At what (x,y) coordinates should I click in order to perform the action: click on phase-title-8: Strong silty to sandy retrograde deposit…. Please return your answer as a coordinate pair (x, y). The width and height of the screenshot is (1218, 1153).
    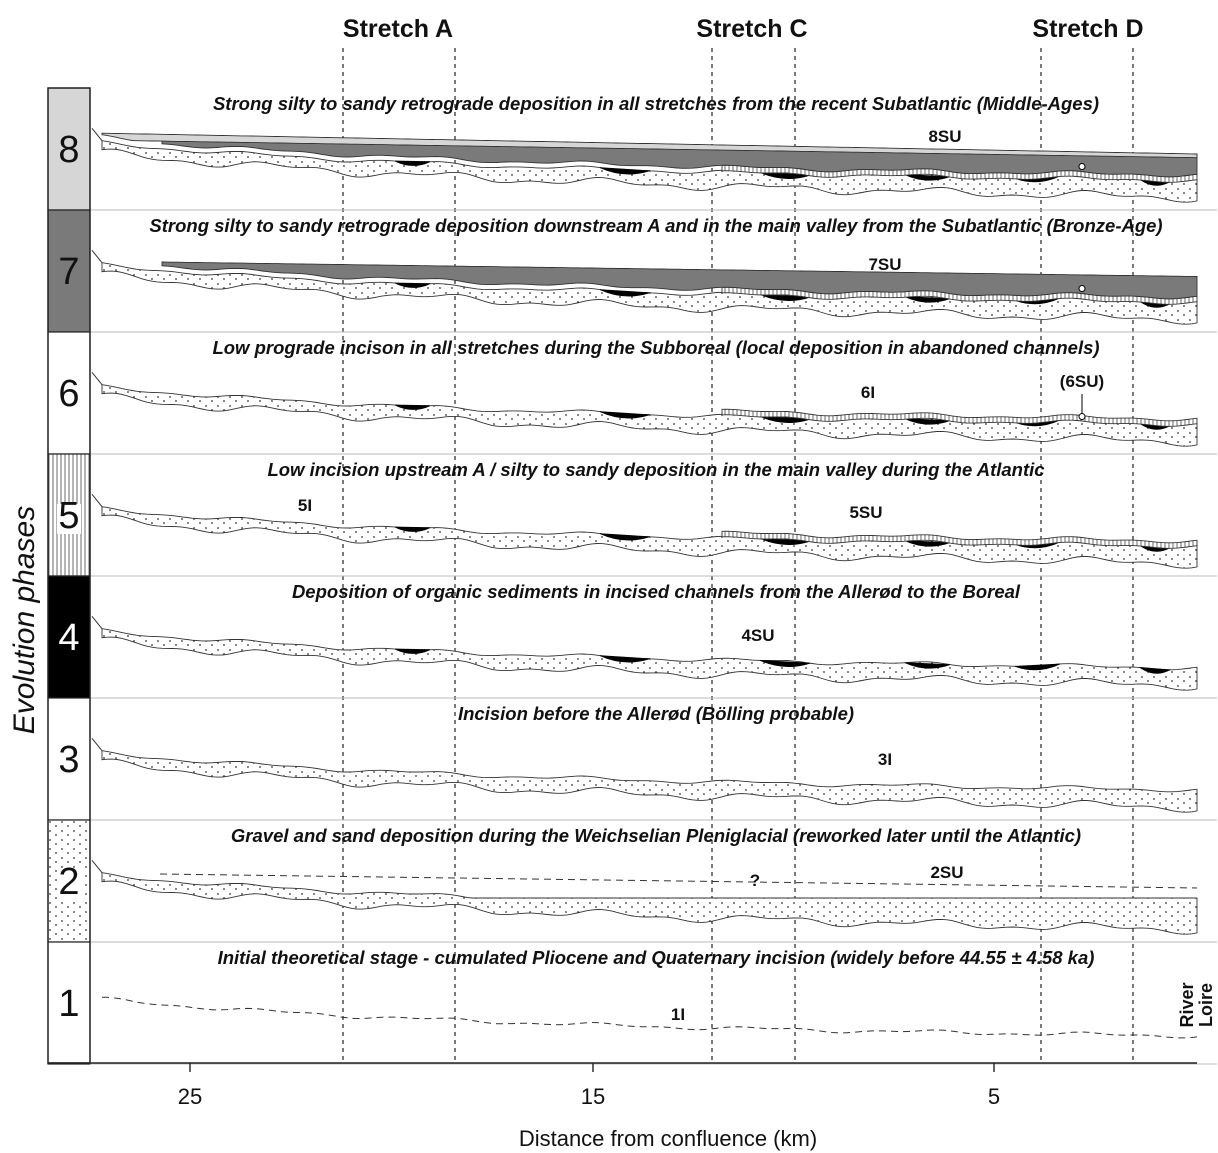
    Looking at the image, I should click on (656, 103).